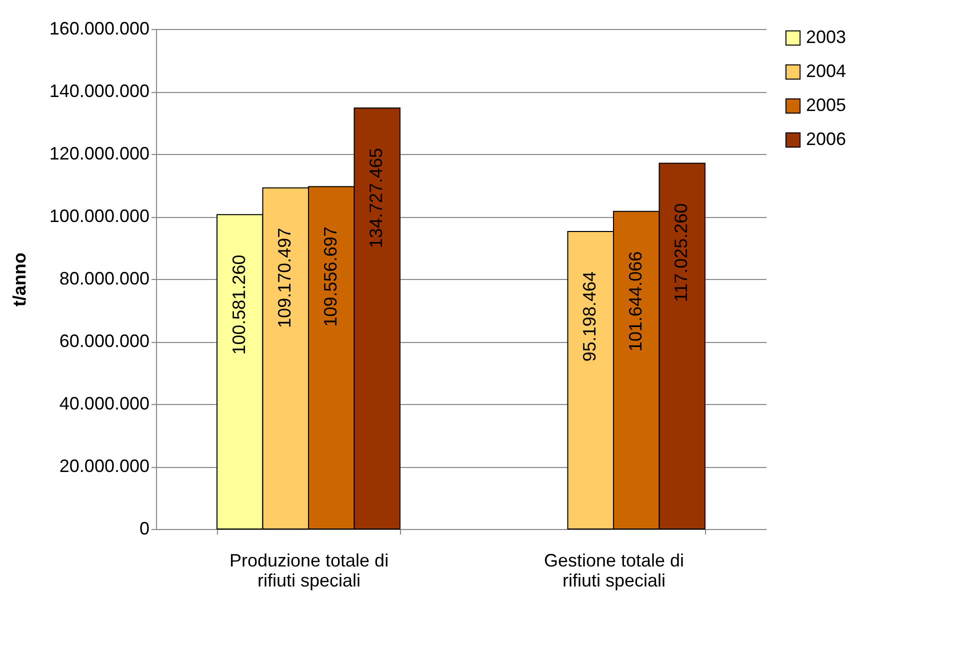 Image resolution: width=980 pixels, height=652 pixels. I want to click on y-tick-label: 60.000.000, so click(104, 341).